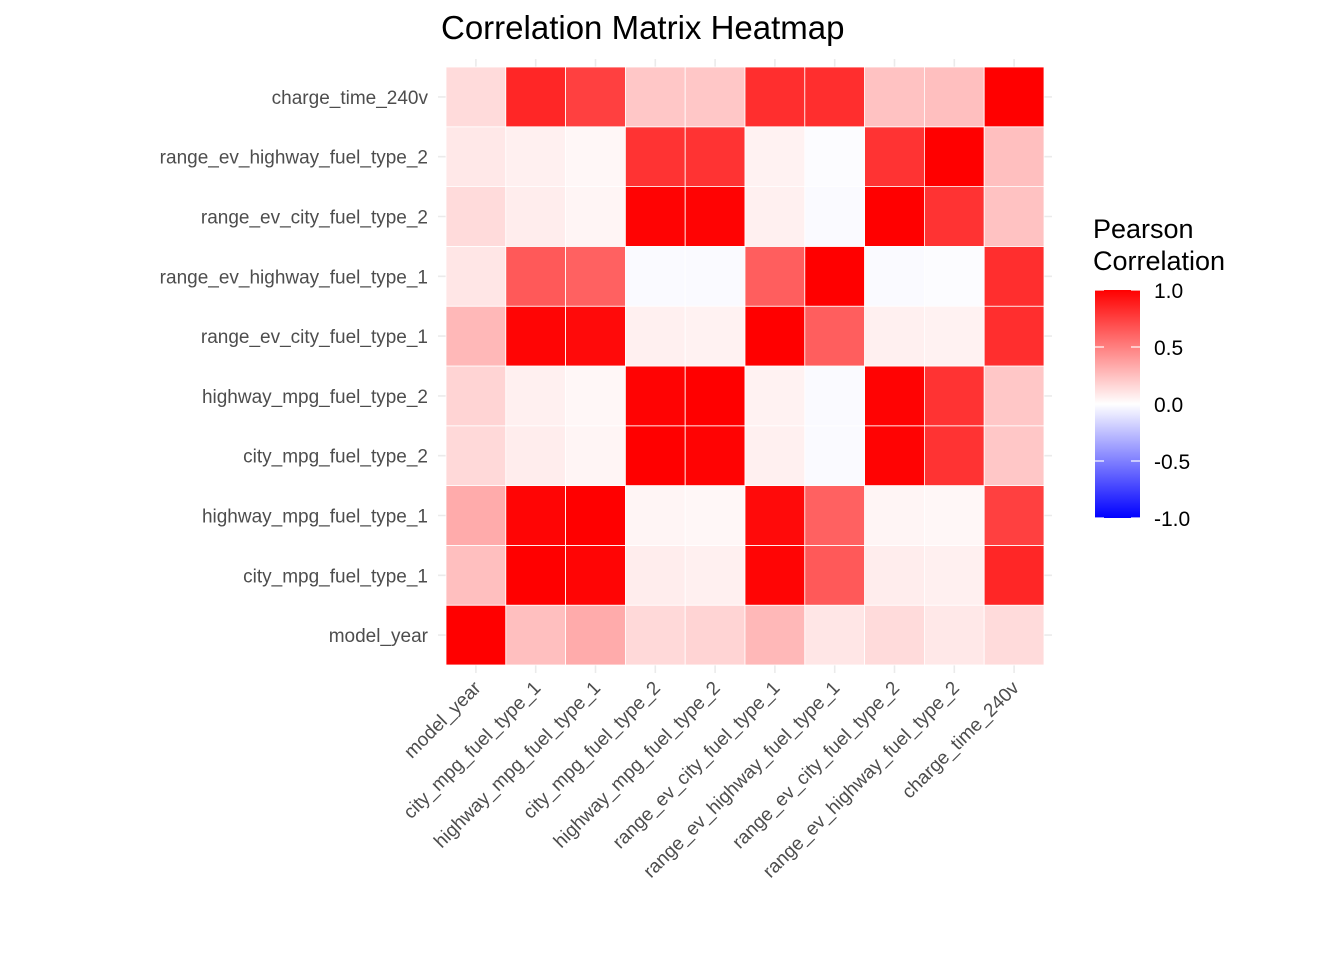 The image size is (1344, 960). Describe the element at coordinates (294, 277) in the screenshot. I see `y-tick-label: range_ev_highway_fuel_type_1` at that location.